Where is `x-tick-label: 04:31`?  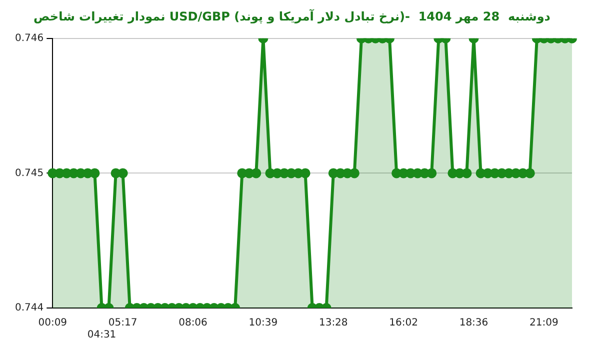
x-tick-label: 04:31 is located at coordinates (101, 335).